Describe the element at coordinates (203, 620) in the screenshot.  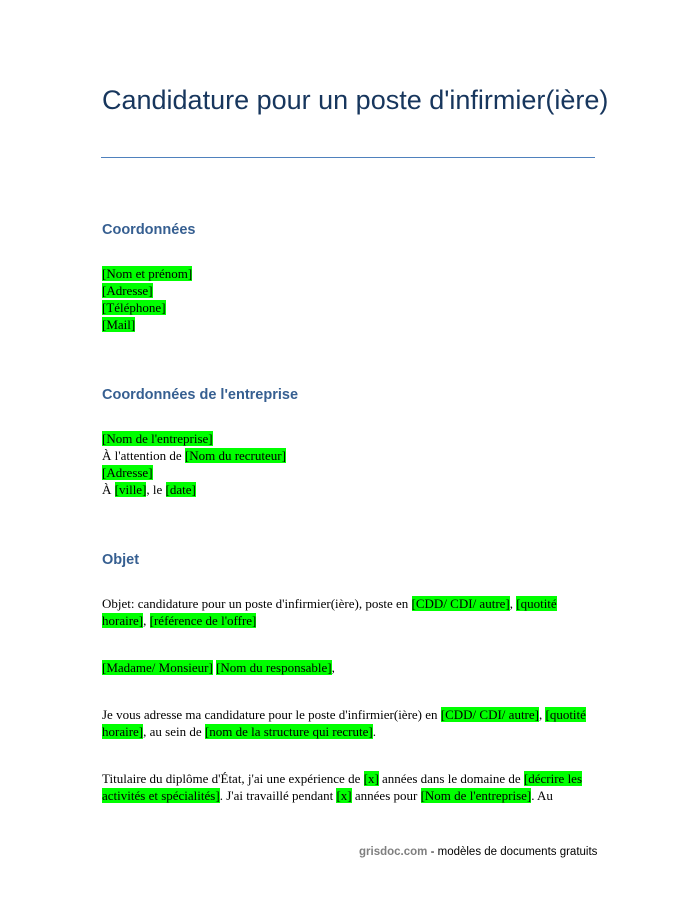
I see `placeholder-field: [référence de l'offre]` at that location.